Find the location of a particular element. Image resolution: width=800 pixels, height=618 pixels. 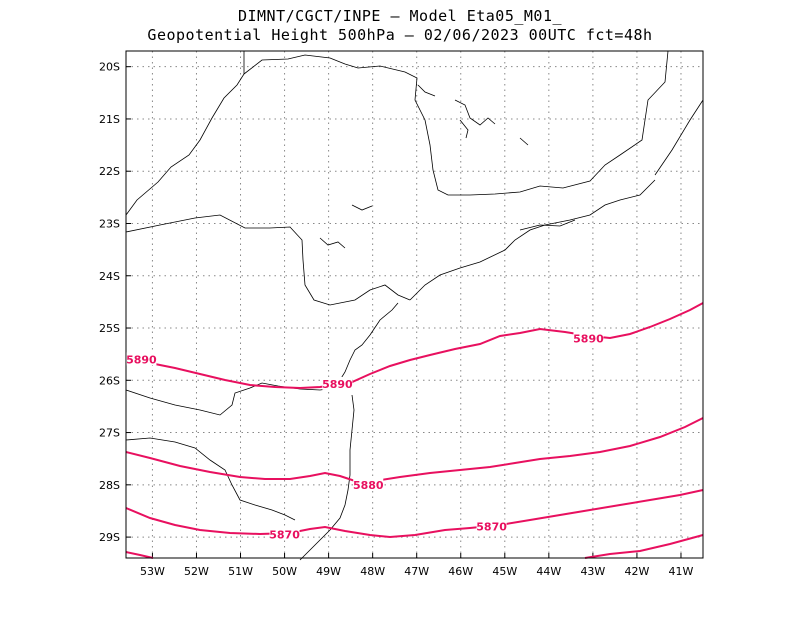

lat-label-25S: 25S is located at coordinates (109, 328).